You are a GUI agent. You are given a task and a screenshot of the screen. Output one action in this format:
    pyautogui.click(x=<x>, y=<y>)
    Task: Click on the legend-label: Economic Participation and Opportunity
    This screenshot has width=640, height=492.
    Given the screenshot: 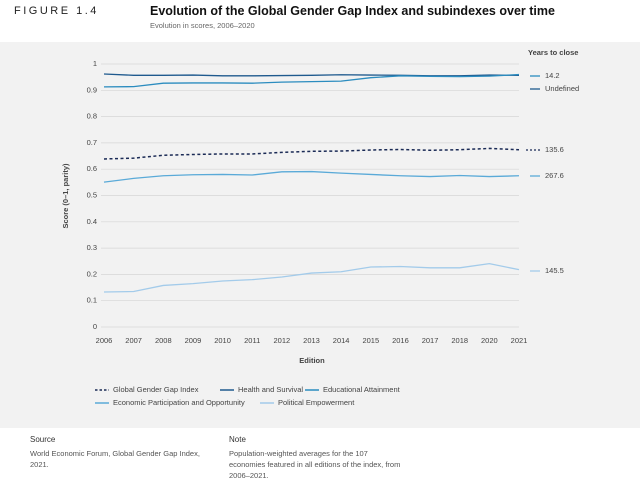 What is the action you would take?
    pyautogui.click(x=179, y=402)
    